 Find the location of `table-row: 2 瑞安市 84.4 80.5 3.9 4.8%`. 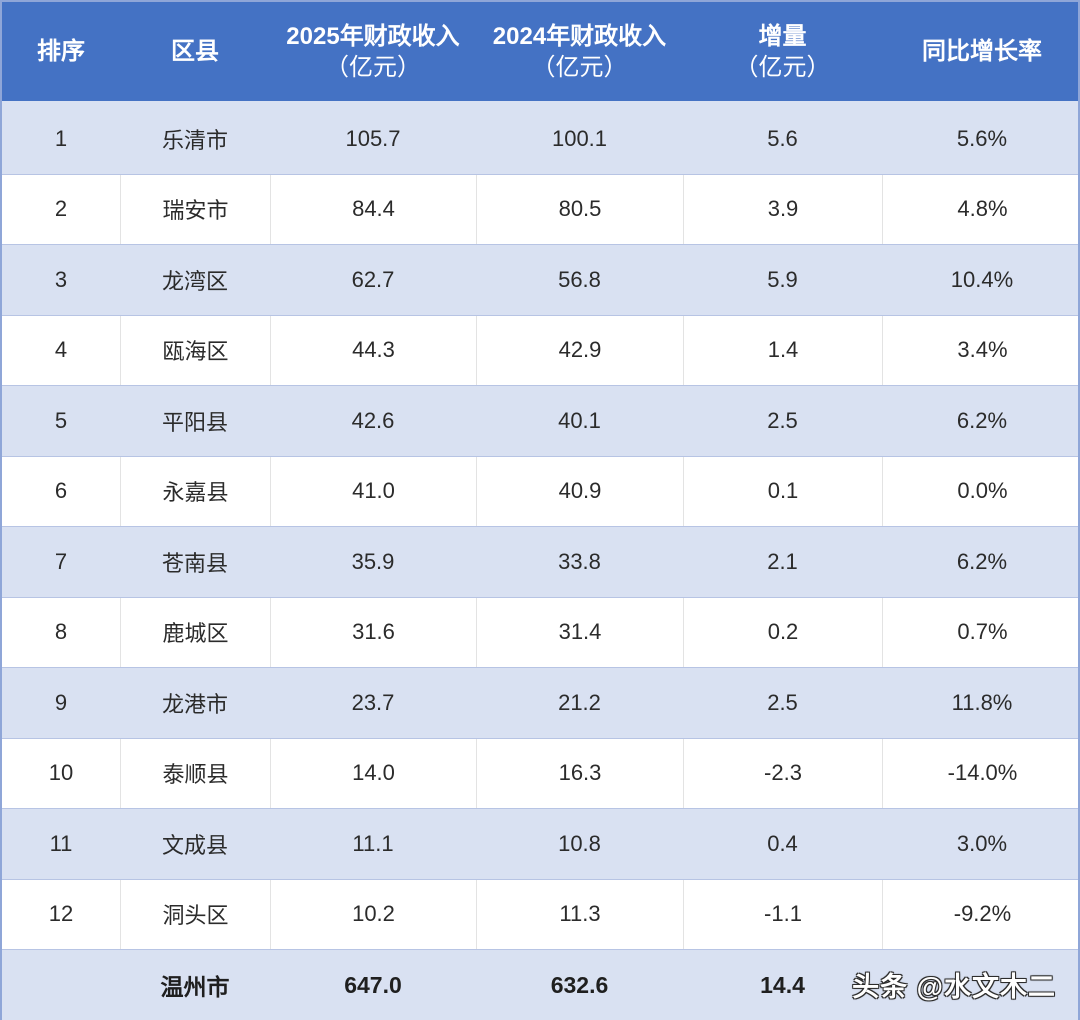

table-row: 2 瑞安市 84.4 80.5 3.9 4.8% is located at coordinates (541, 209).